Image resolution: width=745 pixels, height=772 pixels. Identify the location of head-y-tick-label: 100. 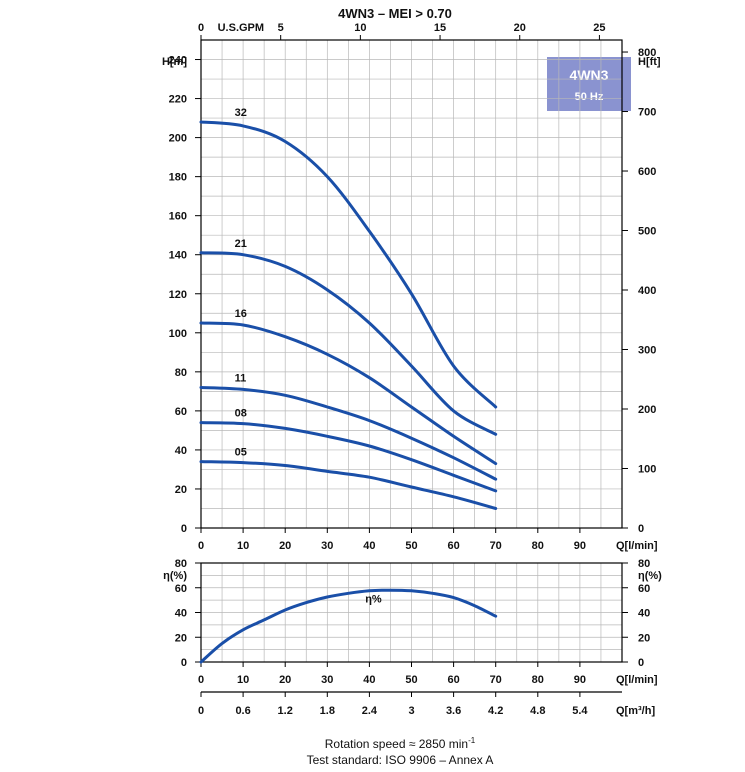
(178, 334).